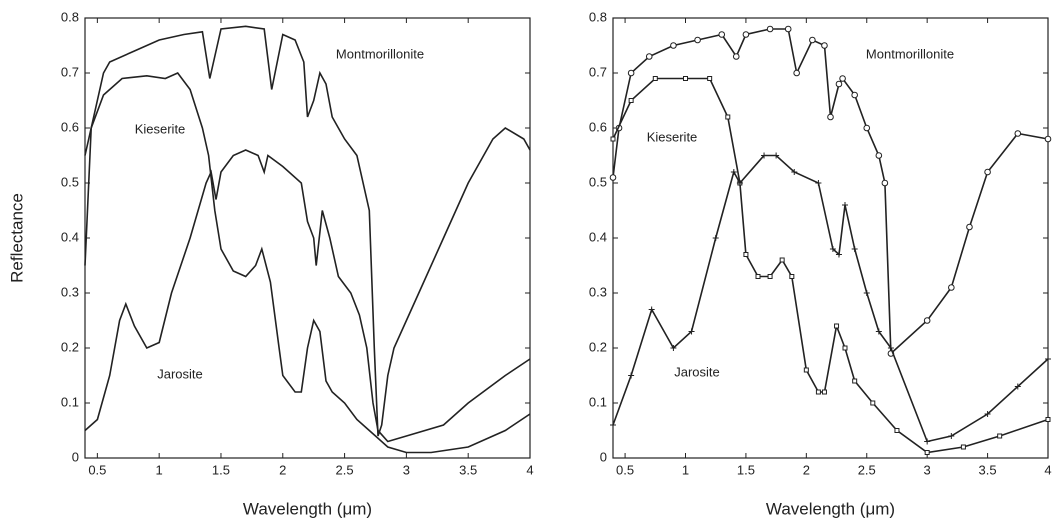 Image resolution: width=1054 pixels, height=525 pixels. Describe the element at coordinates (598, 401) in the screenshot. I see `y-tick-label: 0.1` at that location.